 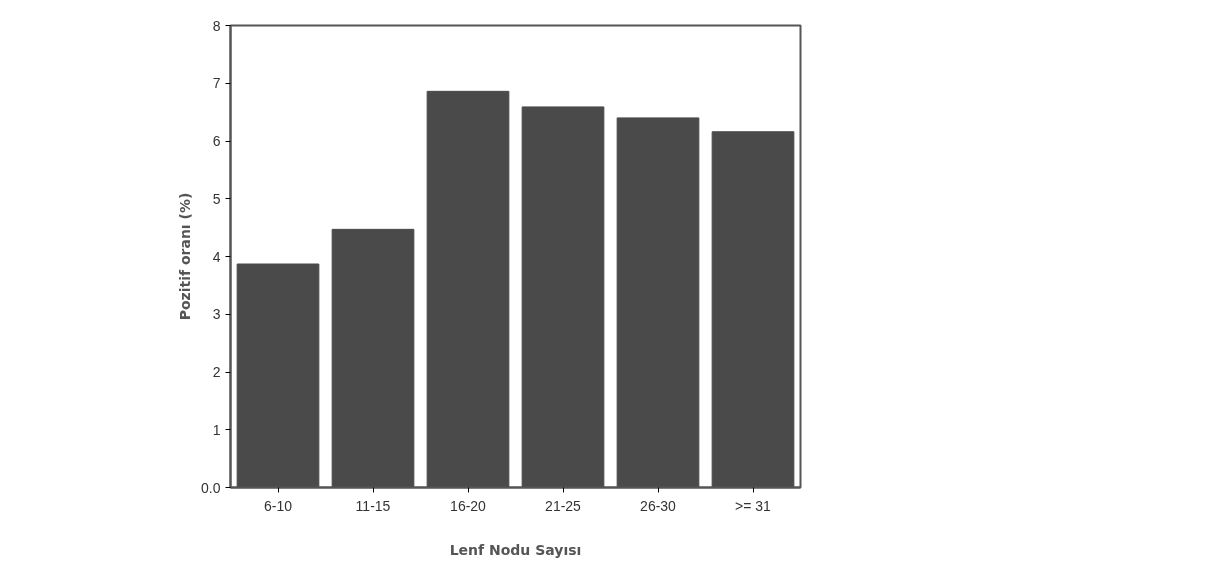 What do you see at coordinates (515, 549) in the screenshot?
I see `x-axis-title: Lenf Nodu Sayısı` at bounding box center [515, 549].